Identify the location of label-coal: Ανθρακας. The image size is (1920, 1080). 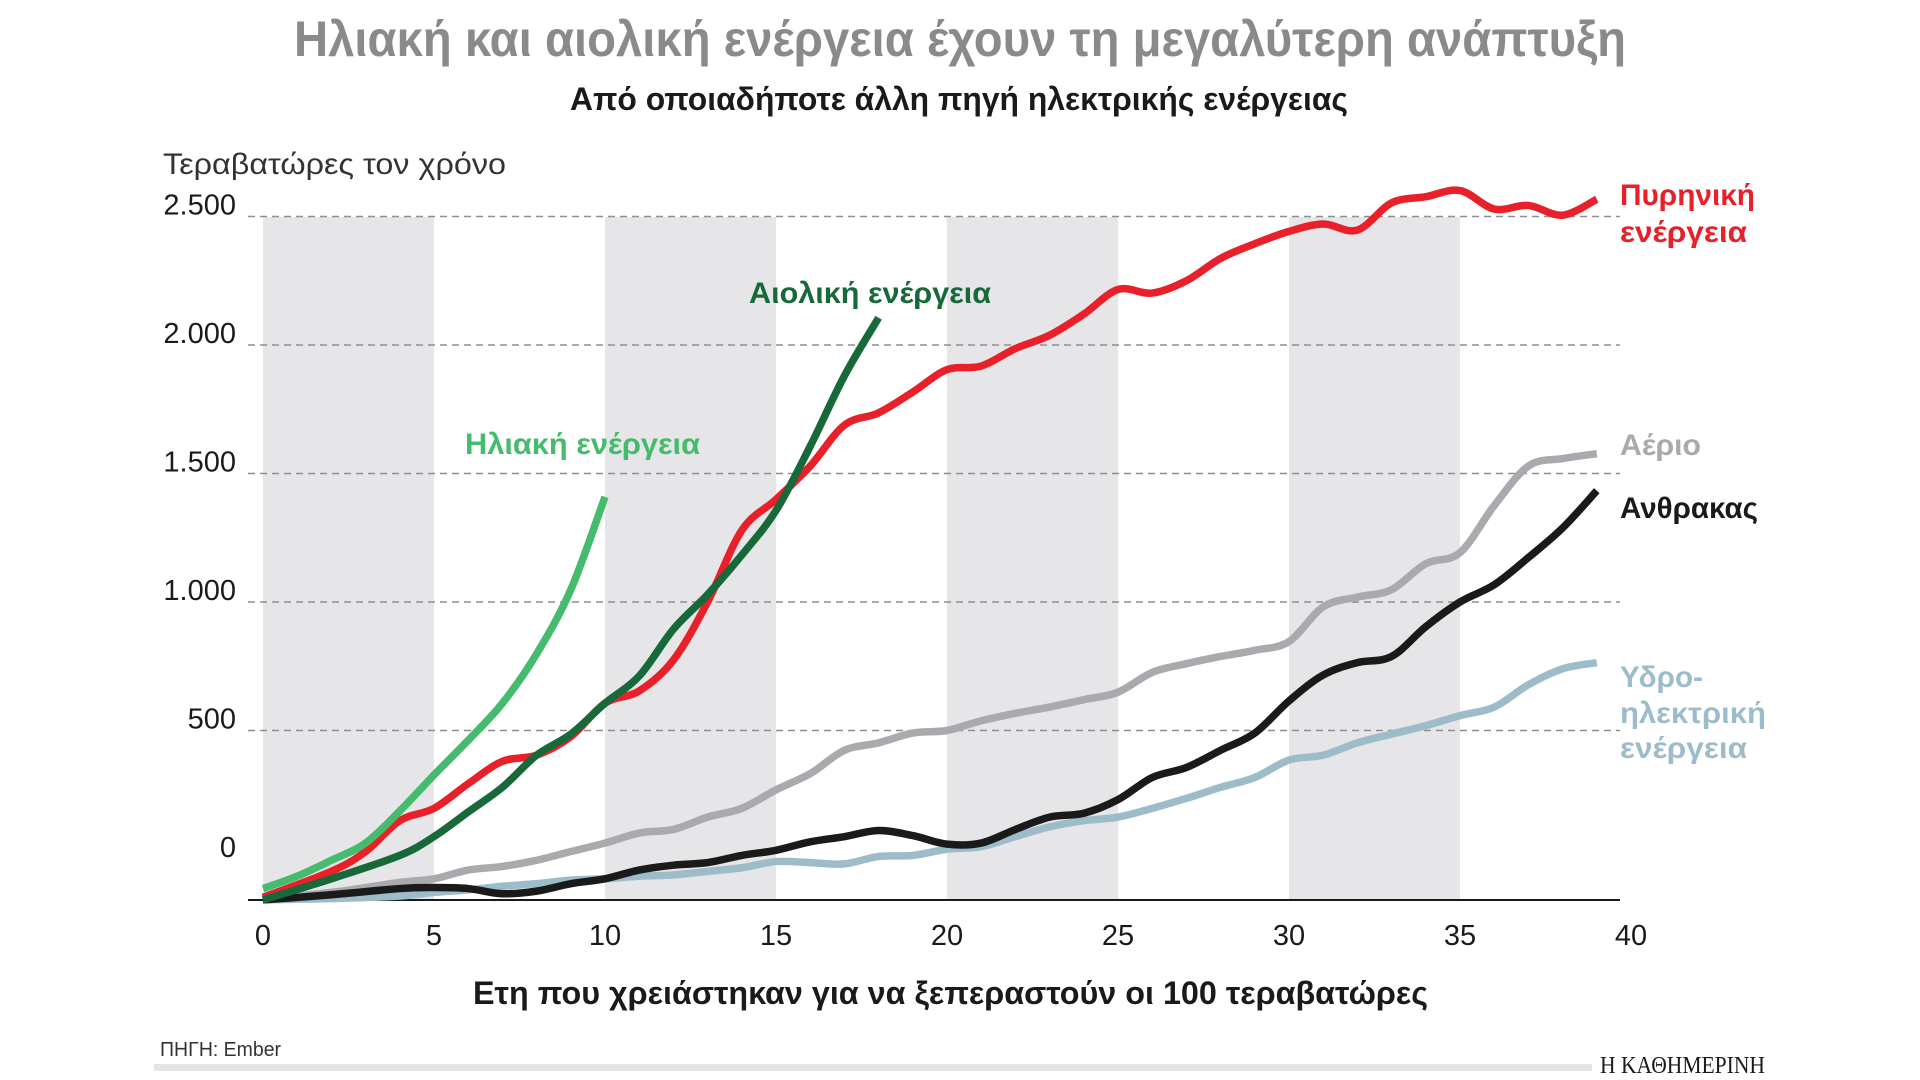
(1689, 508).